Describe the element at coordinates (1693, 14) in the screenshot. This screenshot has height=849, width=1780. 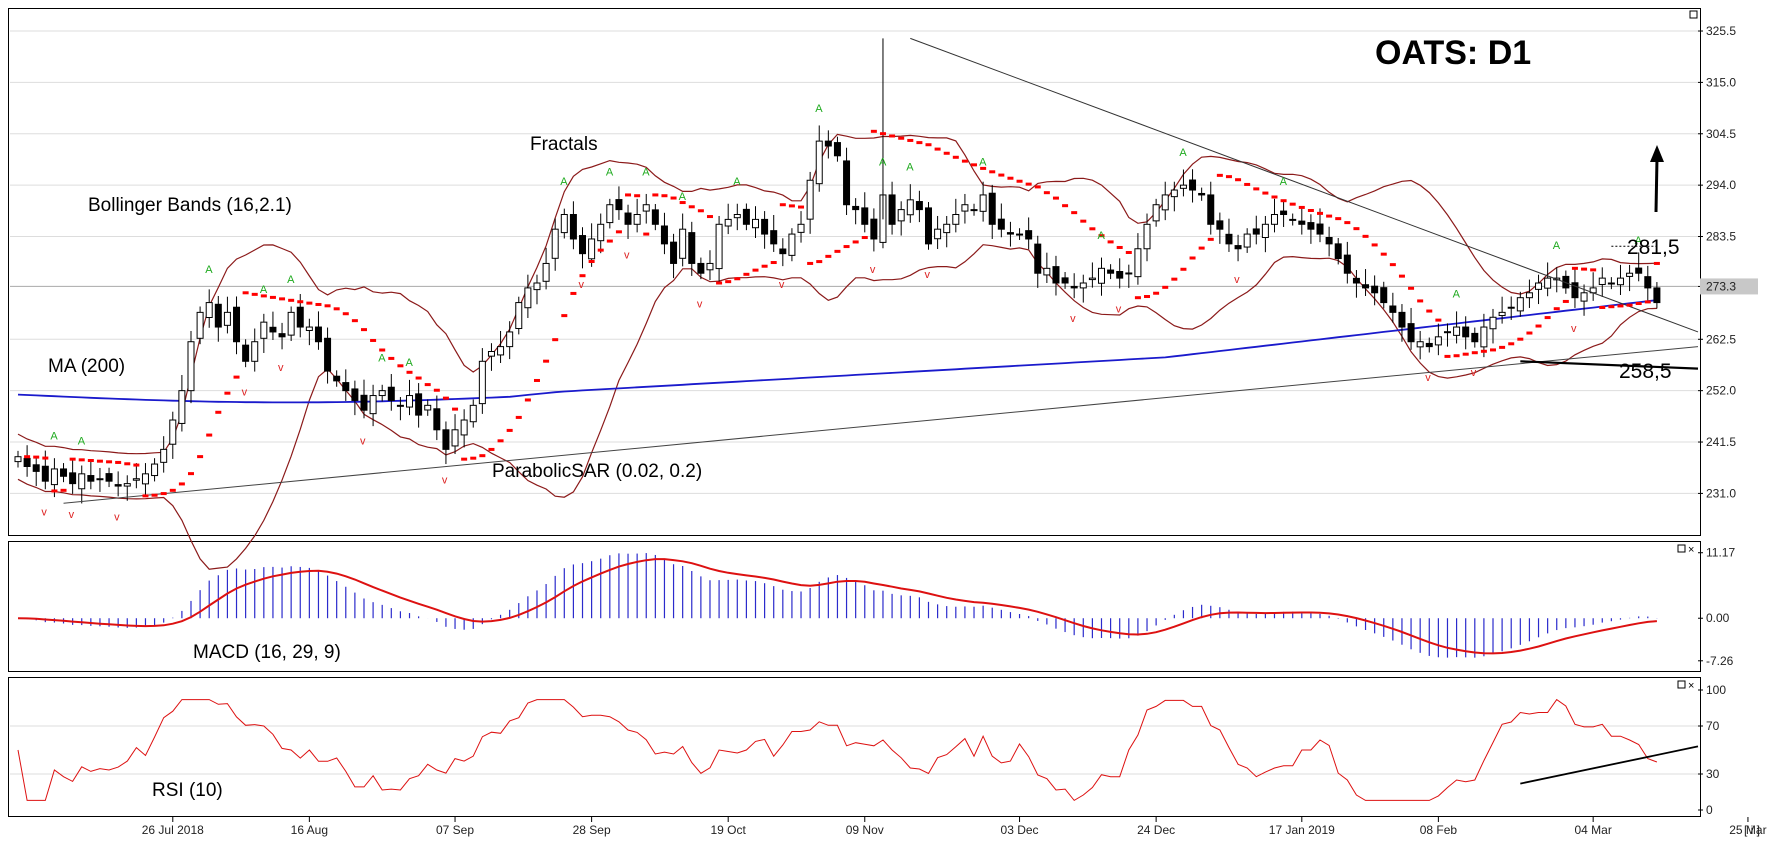
I see `price-panel-maximize-icon` at that location.